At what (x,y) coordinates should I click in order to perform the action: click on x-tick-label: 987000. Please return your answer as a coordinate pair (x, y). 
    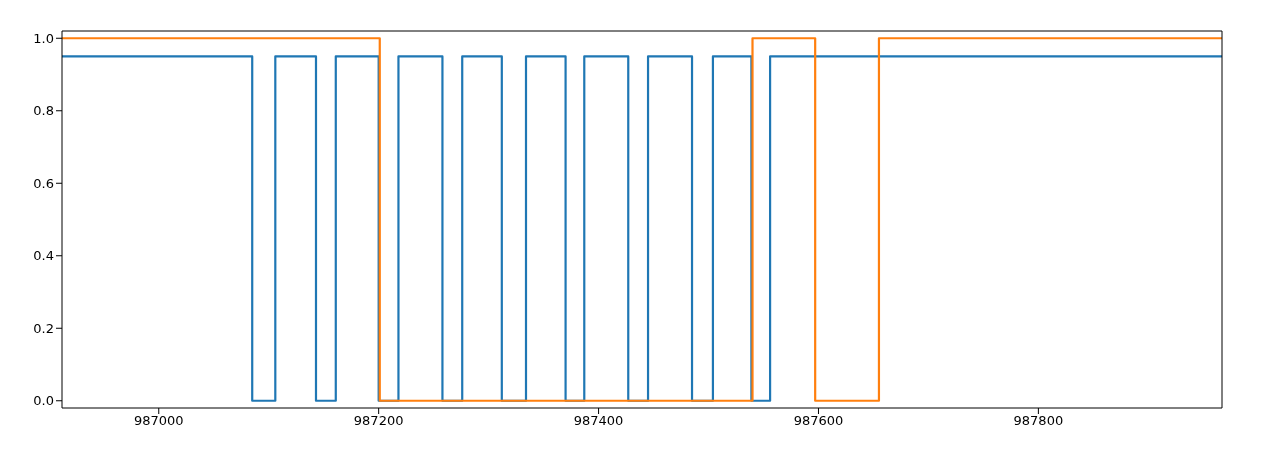
    Looking at the image, I should click on (158, 421).